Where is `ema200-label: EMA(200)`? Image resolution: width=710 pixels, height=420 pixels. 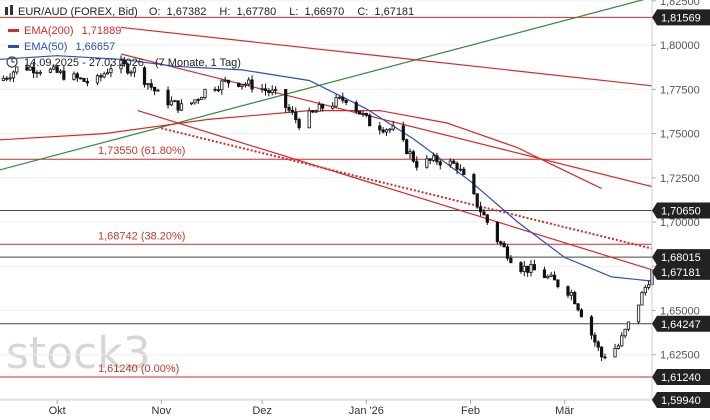
ema200-label: EMA(200) is located at coordinates (49, 31).